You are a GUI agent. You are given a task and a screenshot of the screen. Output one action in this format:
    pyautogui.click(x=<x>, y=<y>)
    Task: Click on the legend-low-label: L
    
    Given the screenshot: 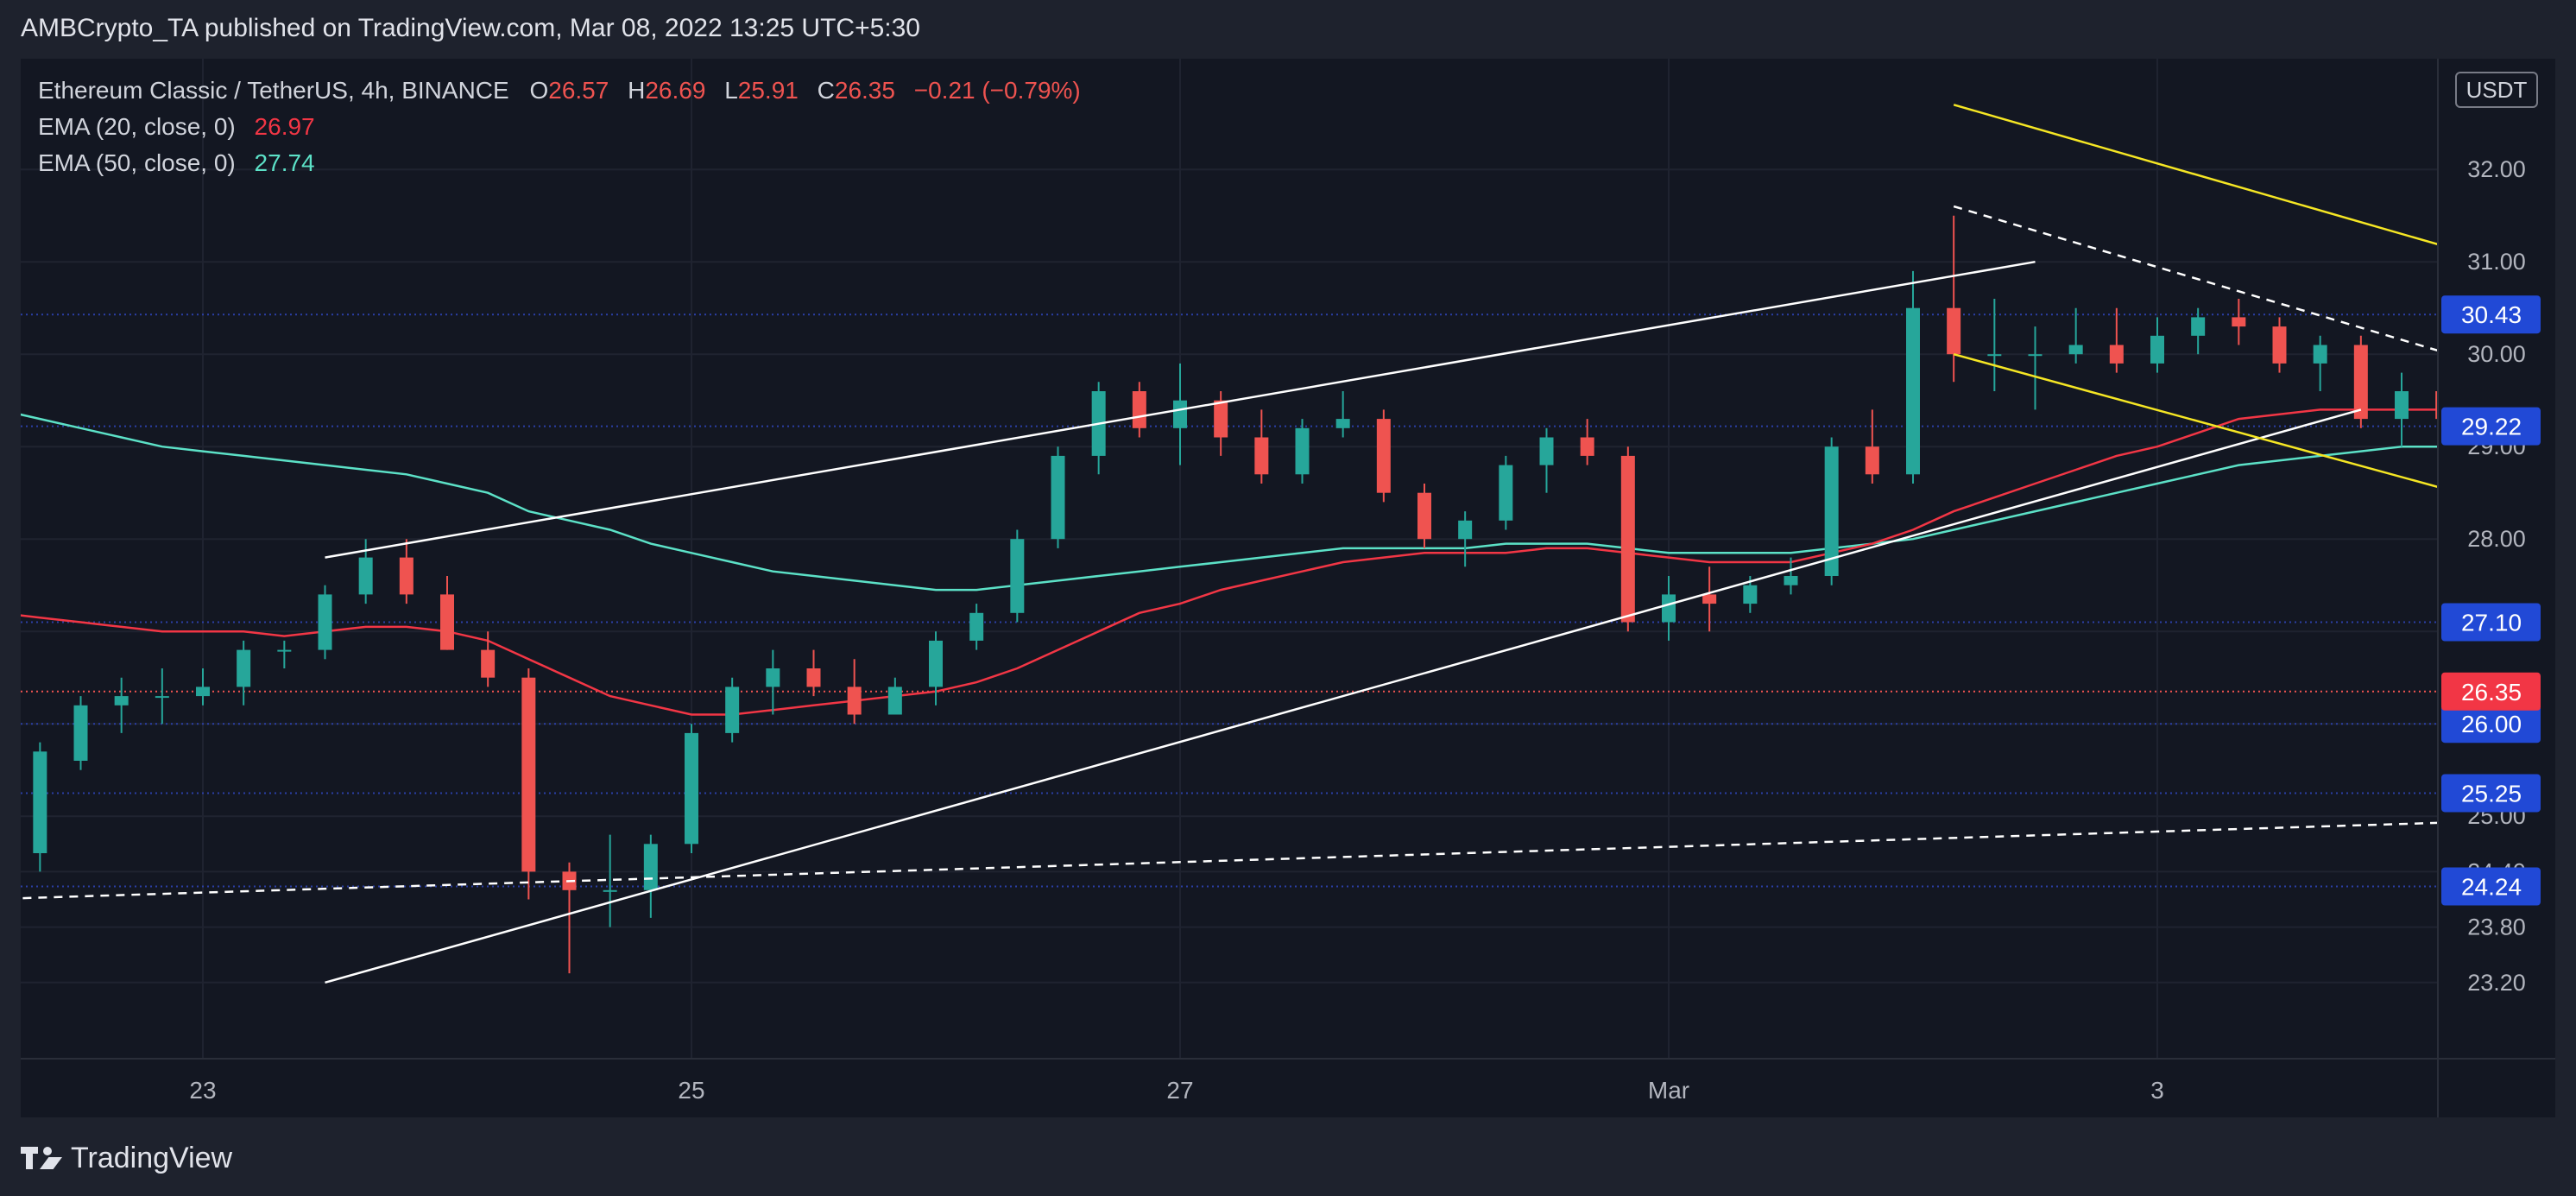 What is the action you would take?
    pyautogui.click(x=731, y=90)
    